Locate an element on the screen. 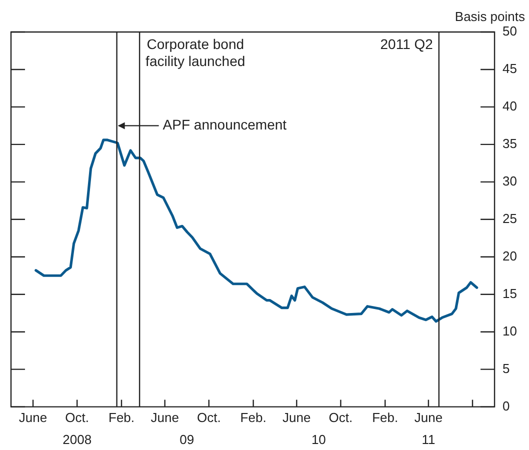  y-tick-label: 35 is located at coordinates (510, 144).